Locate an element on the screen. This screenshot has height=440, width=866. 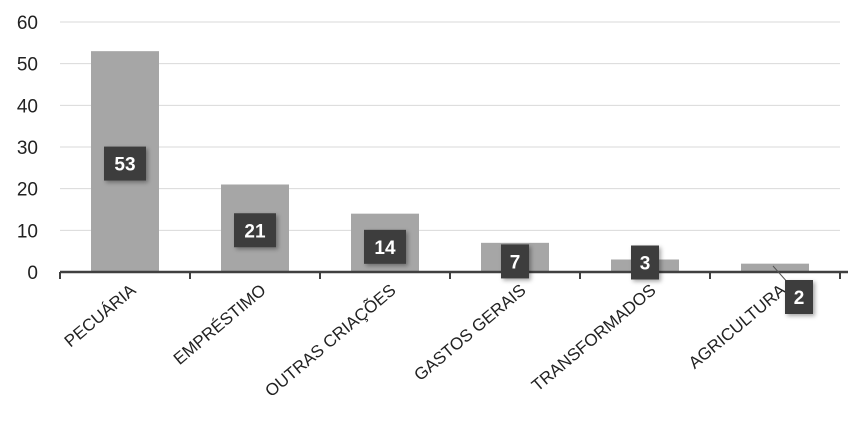
data-label: 14 is located at coordinates (385, 246).